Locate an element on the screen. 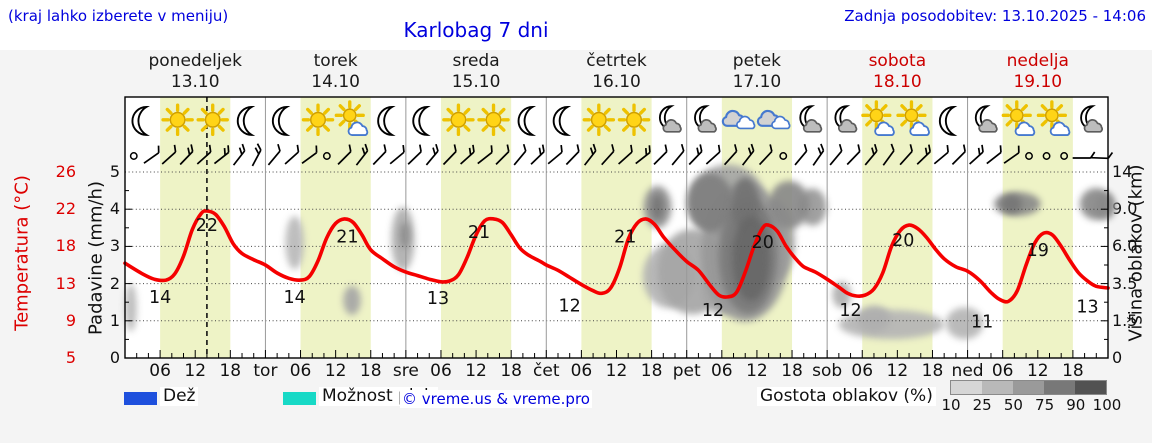 The height and width of the screenshot is (443, 1152). day-date: 14.10 is located at coordinates (335, 82).